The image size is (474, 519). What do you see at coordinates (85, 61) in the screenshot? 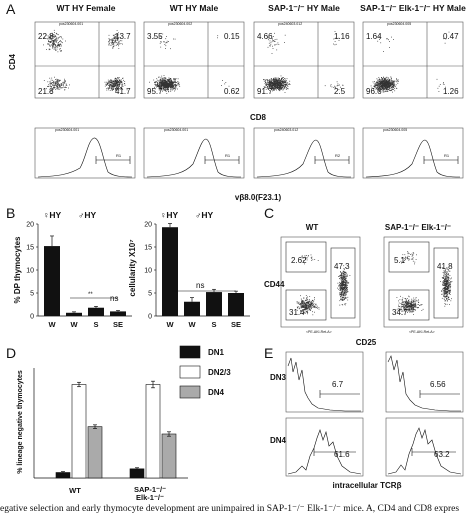
I see `dotplot-1-events` at bounding box center [85, 61].